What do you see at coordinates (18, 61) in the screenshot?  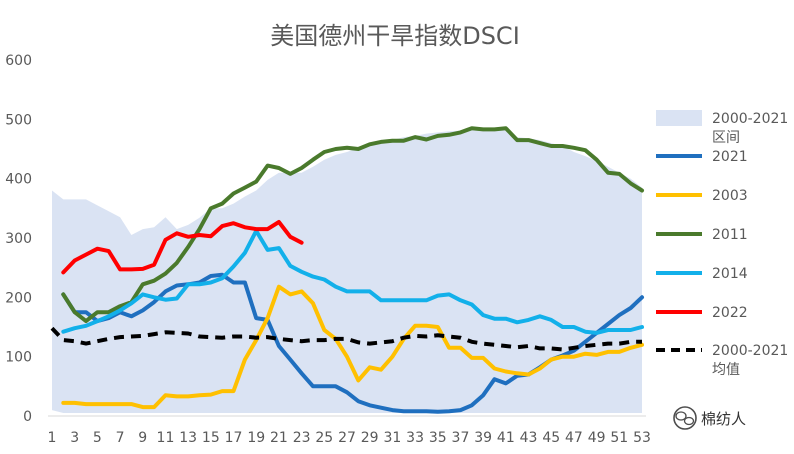 I see `y-tick-label: 600` at bounding box center [18, 61].